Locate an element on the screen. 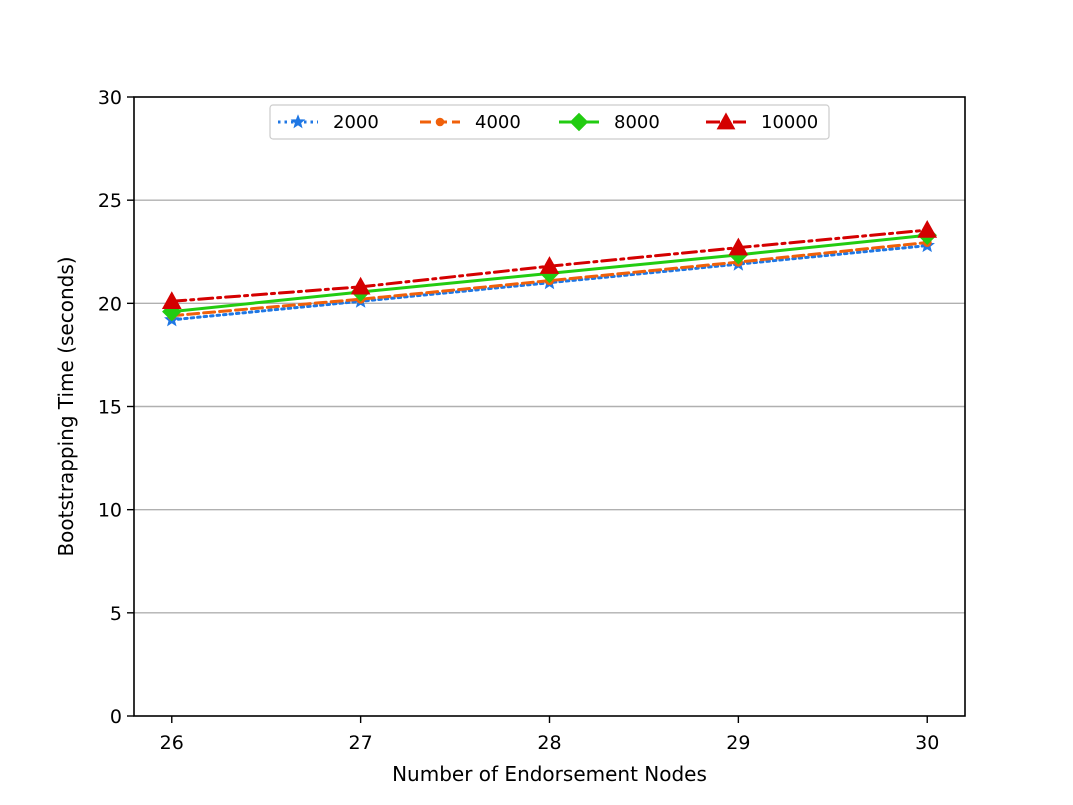 This screenshot has width=1073, height=805. legend-label: 2000 is located at coordinates (356, 122).